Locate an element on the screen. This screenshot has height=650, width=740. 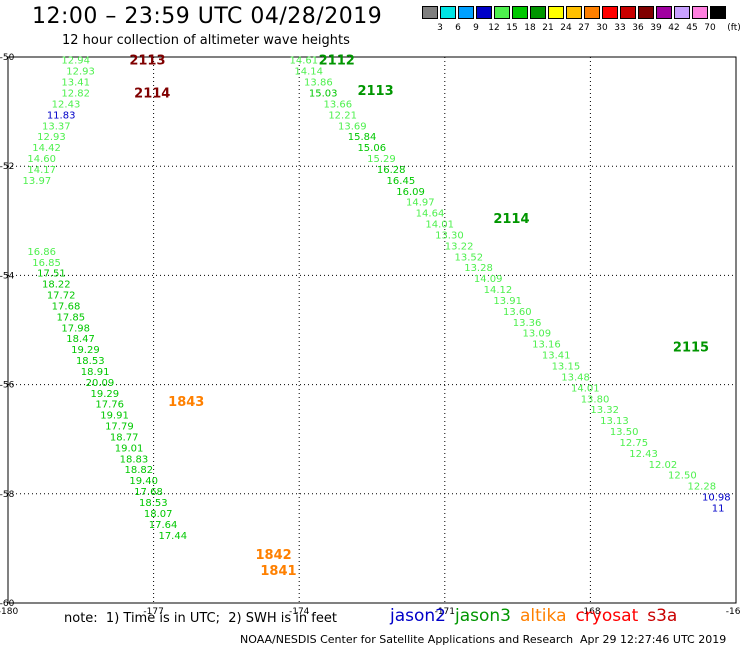
wave-height-value: 12.82 is located at coordinates (75, 93).